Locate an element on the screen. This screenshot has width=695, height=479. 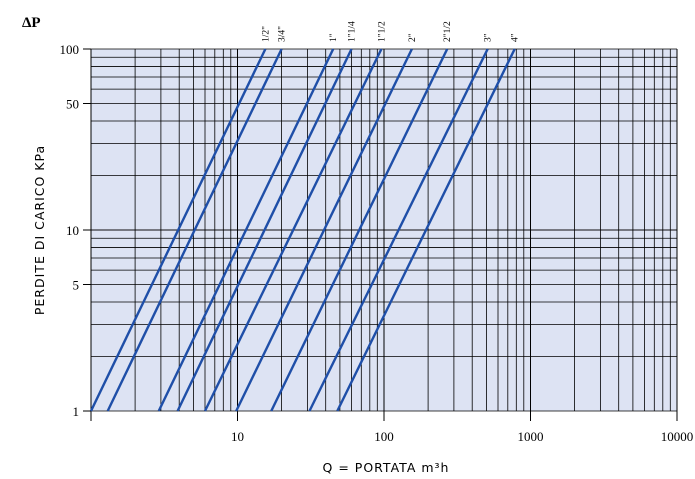
series-label: 4" is located at coordinates (516, 37).